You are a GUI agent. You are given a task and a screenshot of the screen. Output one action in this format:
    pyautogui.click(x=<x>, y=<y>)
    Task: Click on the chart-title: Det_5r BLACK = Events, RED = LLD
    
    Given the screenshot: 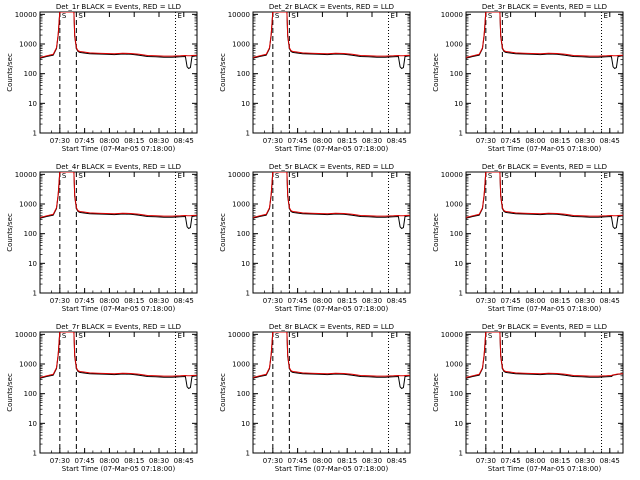 What is the action you would take?
    pyautogui.click(x=331, y=167)
    